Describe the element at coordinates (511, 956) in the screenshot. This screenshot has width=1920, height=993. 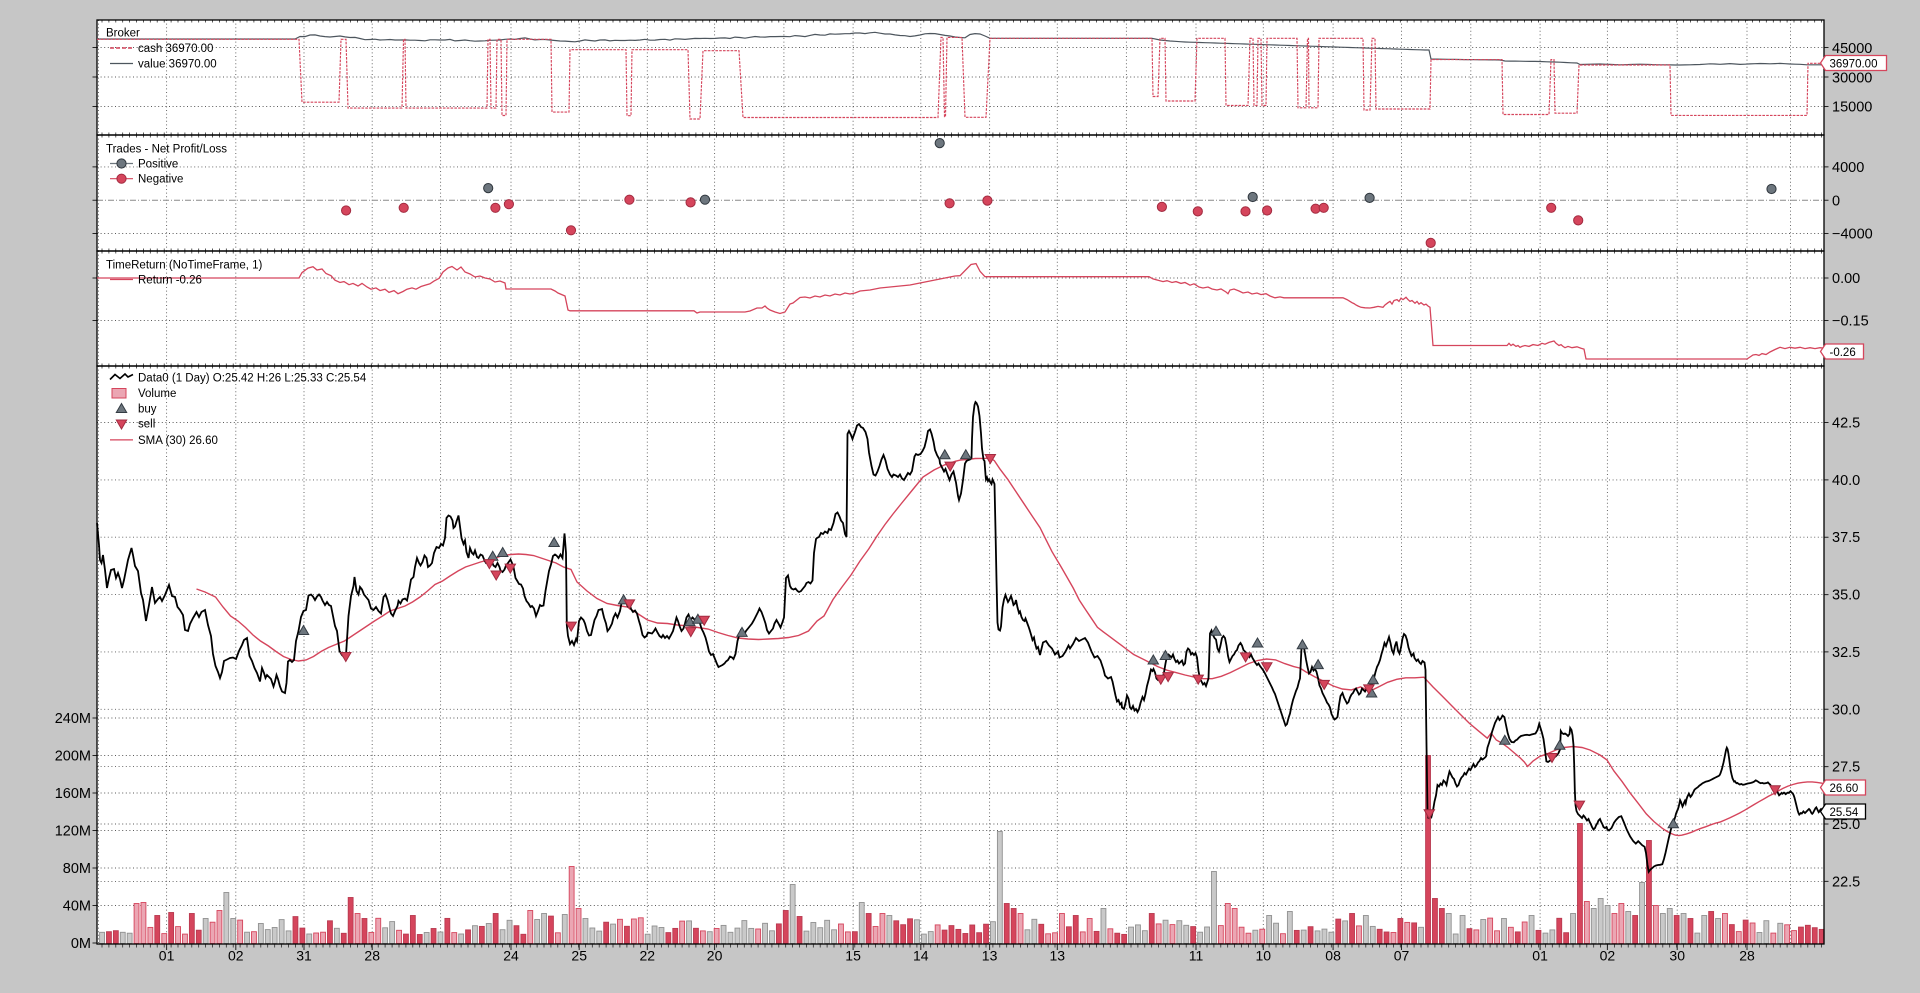
I see `svg-text: 24` at that location.